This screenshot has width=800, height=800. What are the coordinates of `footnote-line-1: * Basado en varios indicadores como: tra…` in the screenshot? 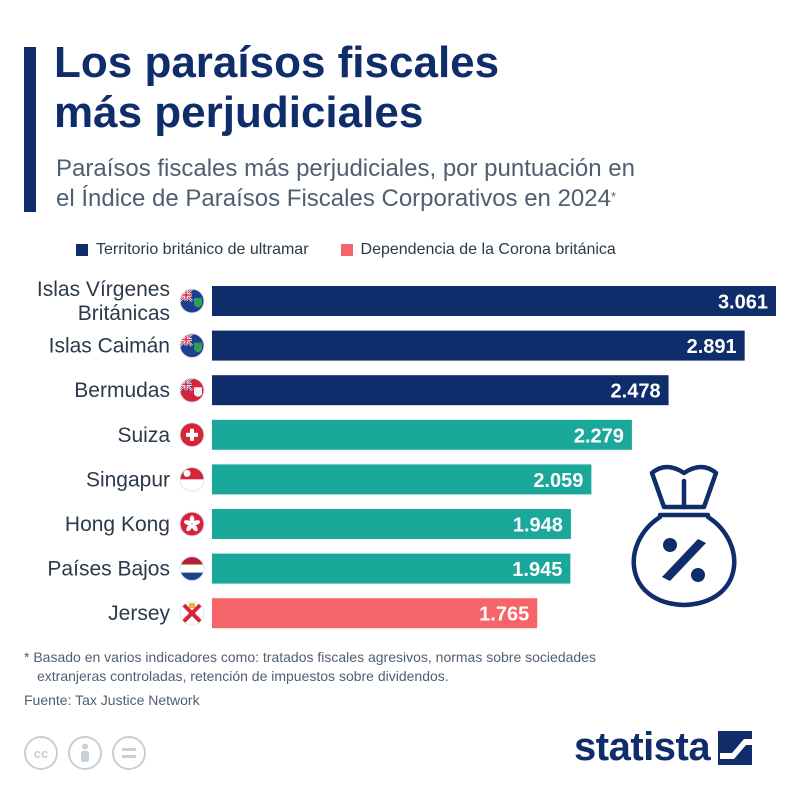 It's located at (310, 657).